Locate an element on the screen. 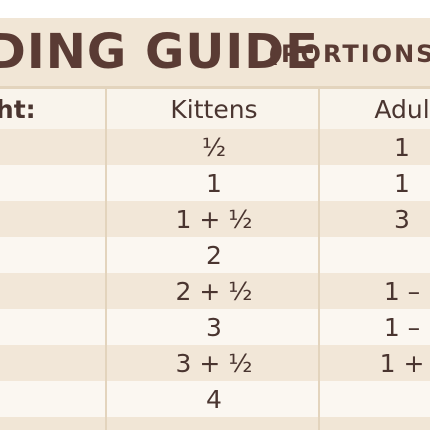 The height and width of the screenshot is (430, 430). guide-title-sub: (PORTIONS P is located at coordinates (349, 54).